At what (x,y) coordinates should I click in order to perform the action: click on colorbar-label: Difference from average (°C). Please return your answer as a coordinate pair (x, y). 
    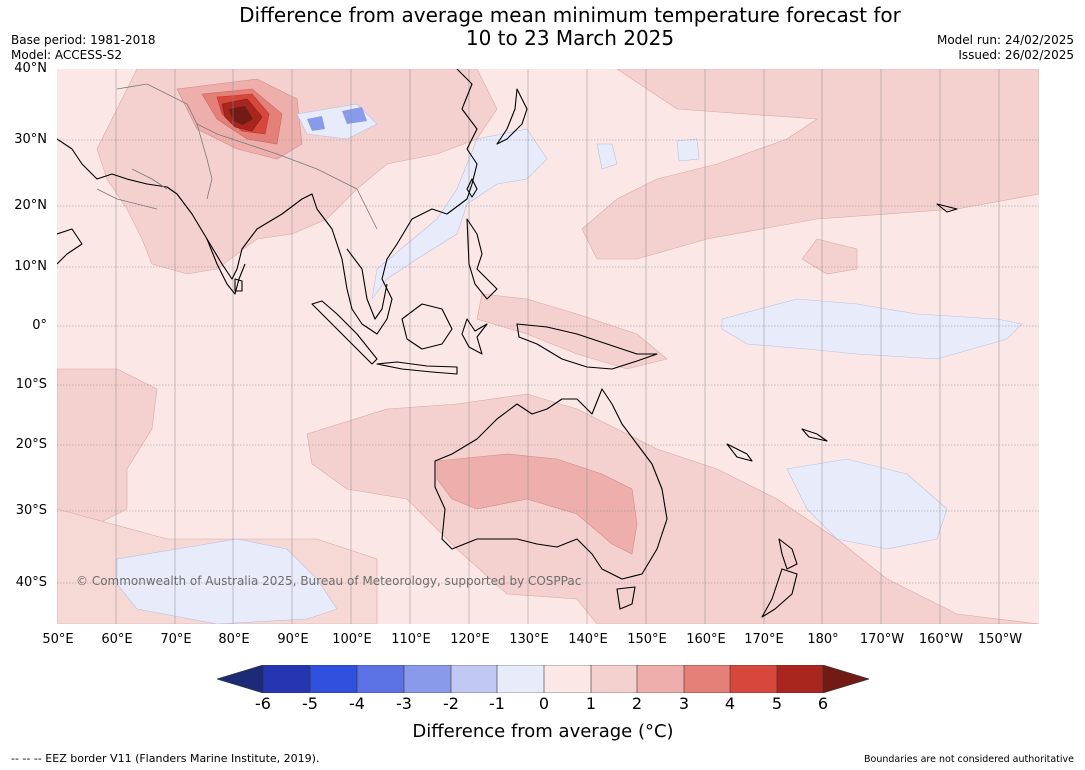
    Looking at the image, I should click on (543, 731).